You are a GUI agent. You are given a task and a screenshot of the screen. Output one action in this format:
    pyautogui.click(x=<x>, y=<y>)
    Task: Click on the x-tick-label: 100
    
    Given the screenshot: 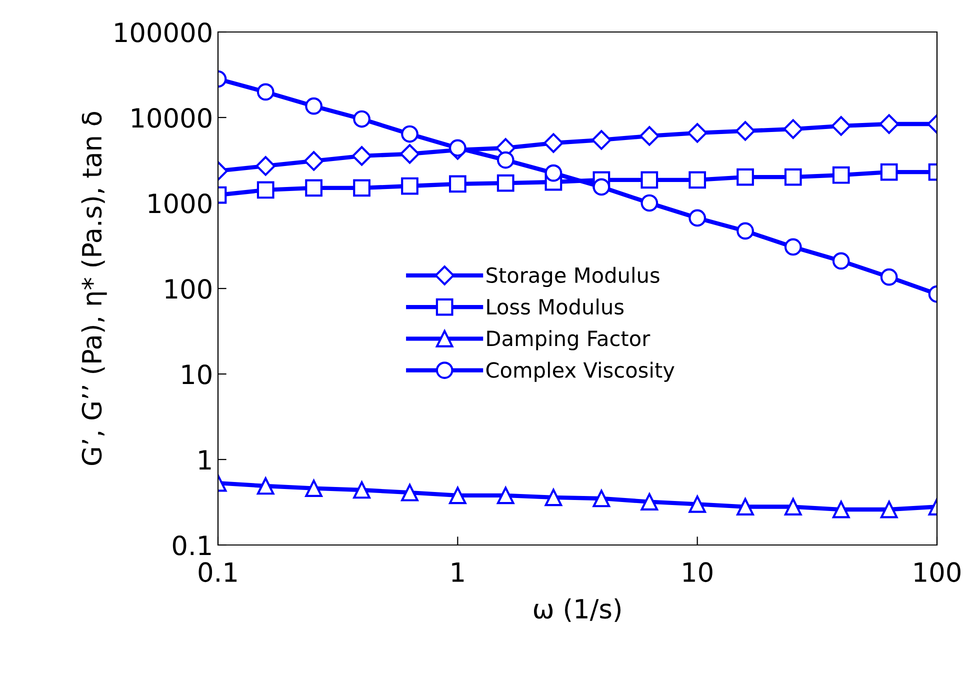 What is the action you would take?
    pyautogui.click(x=937, y=572)
    